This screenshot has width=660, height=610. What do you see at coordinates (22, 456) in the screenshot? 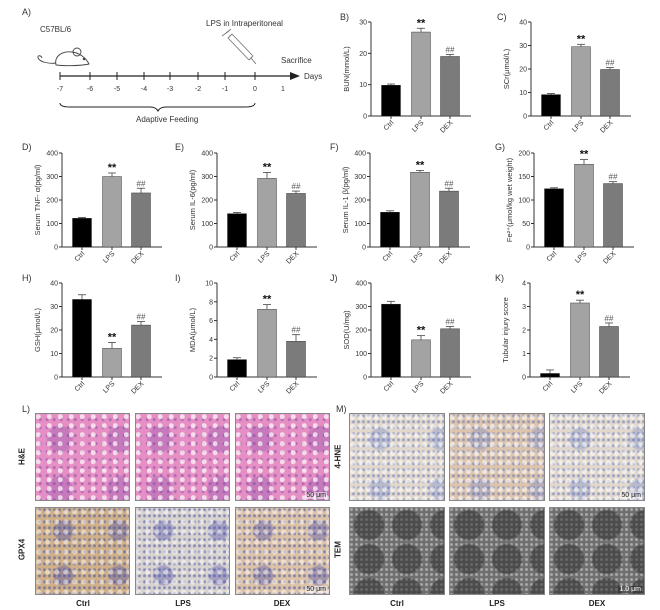
I see `row-label-he: H&E` at bounding box center [22, 456].